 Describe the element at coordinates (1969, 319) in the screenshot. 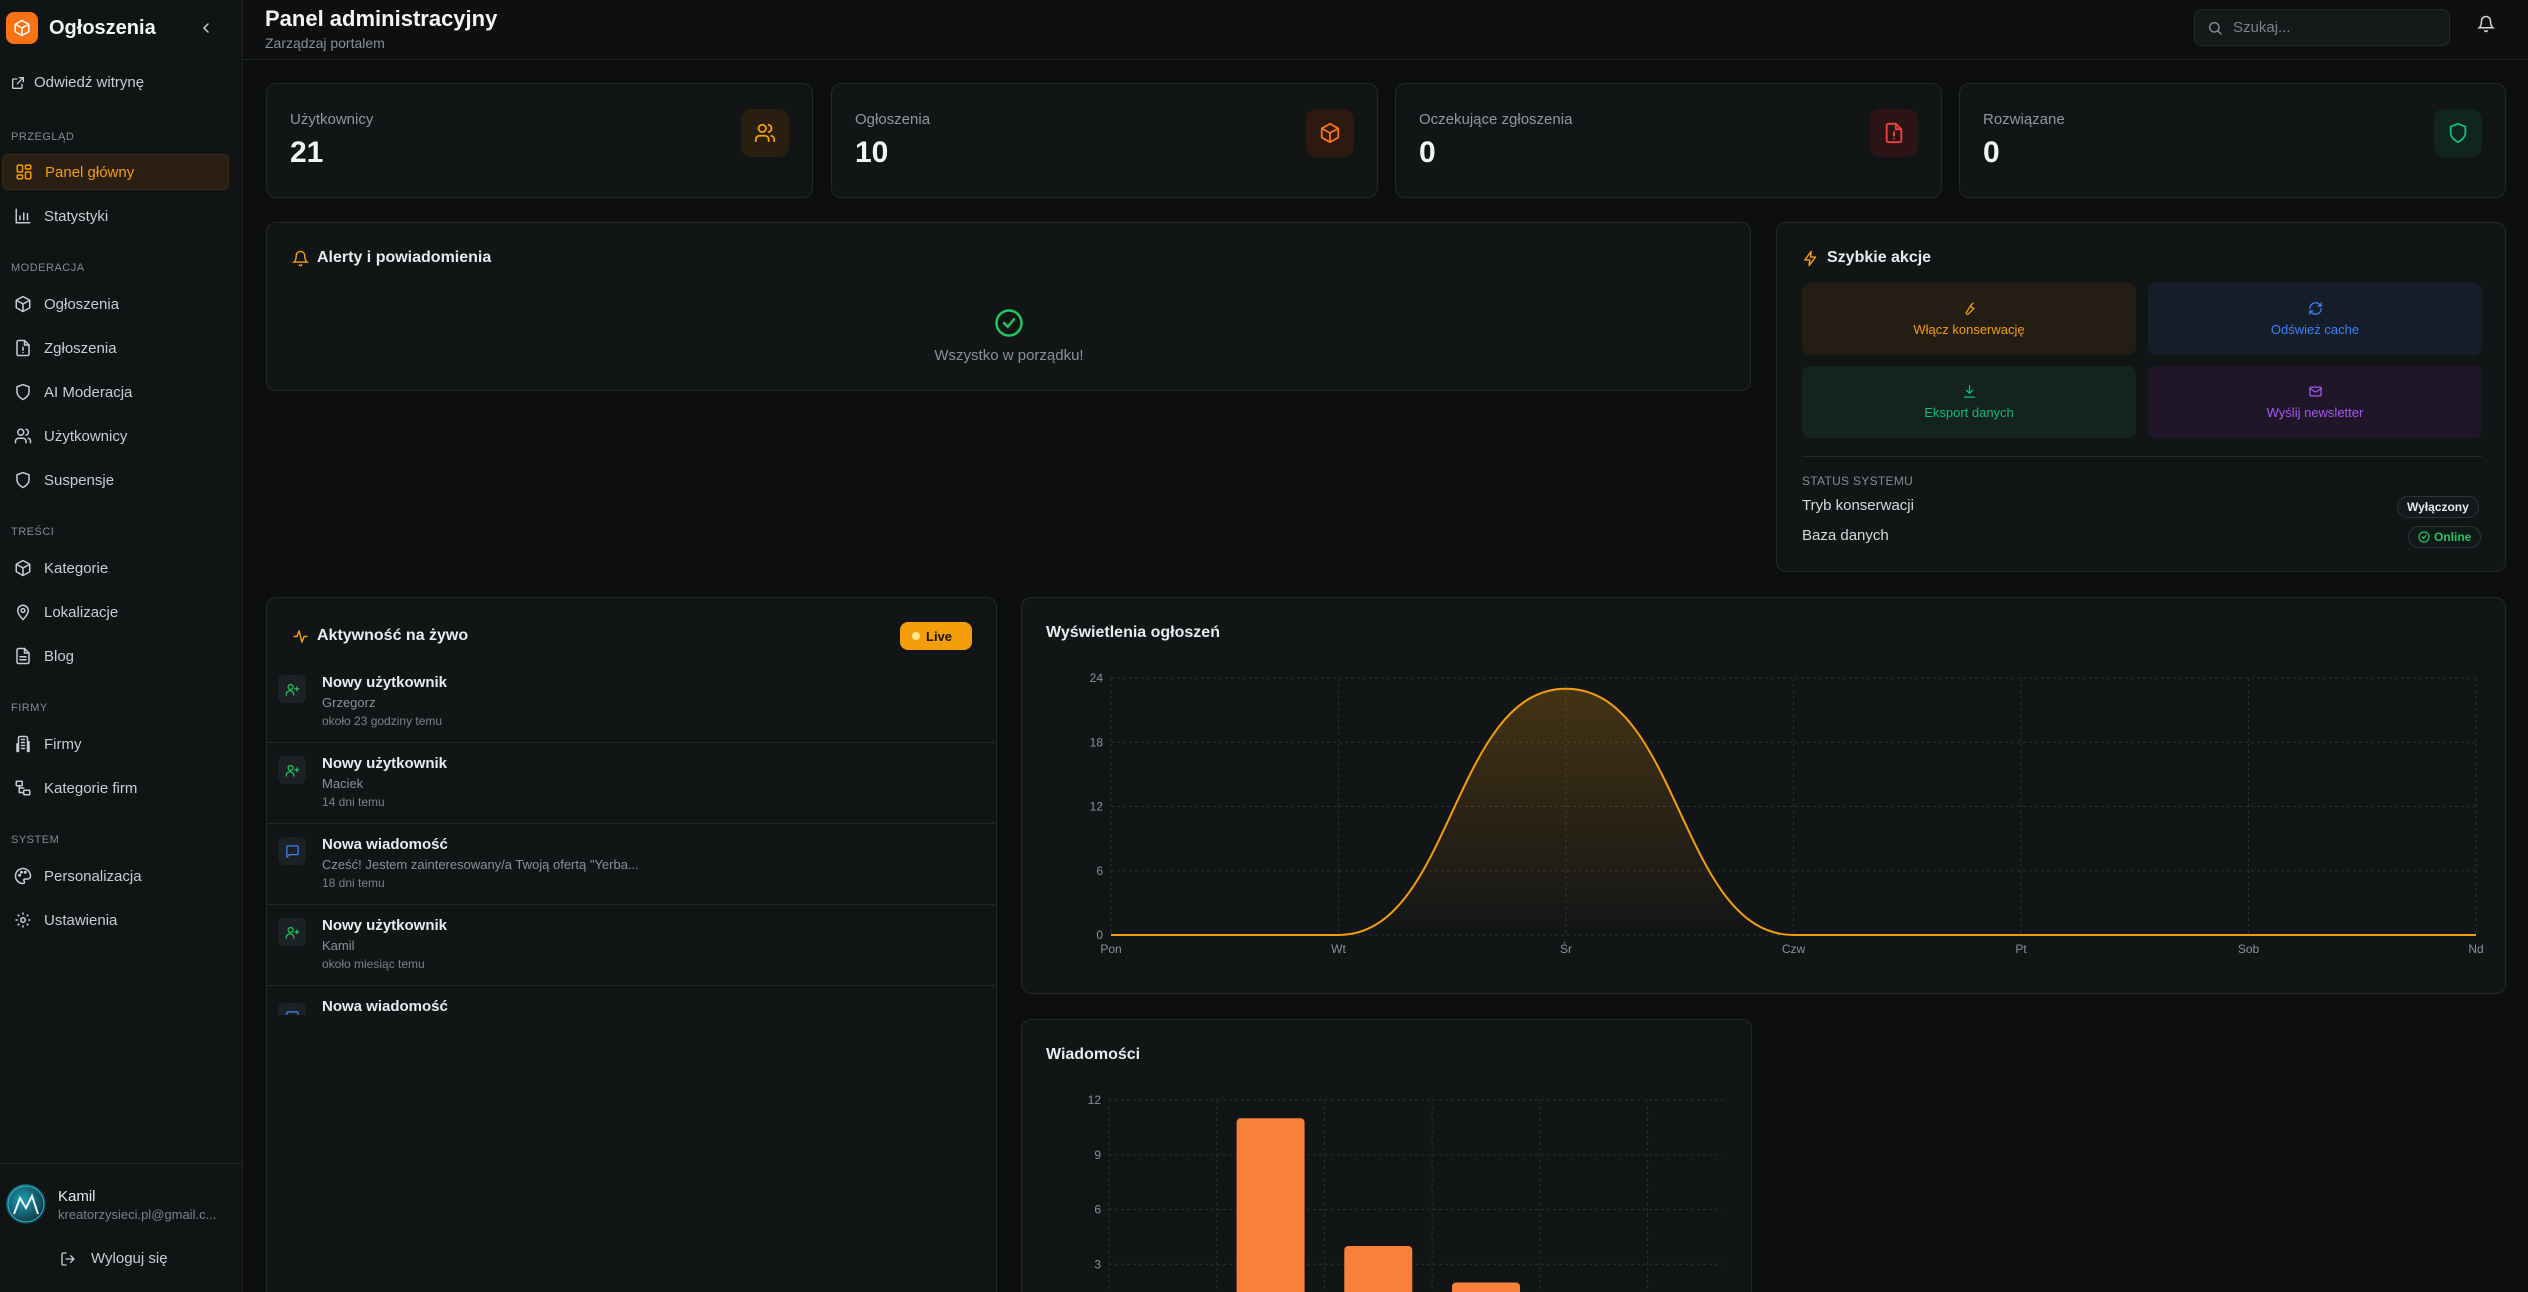

I see `maintenance-button: Włącz konserwację` at that location.